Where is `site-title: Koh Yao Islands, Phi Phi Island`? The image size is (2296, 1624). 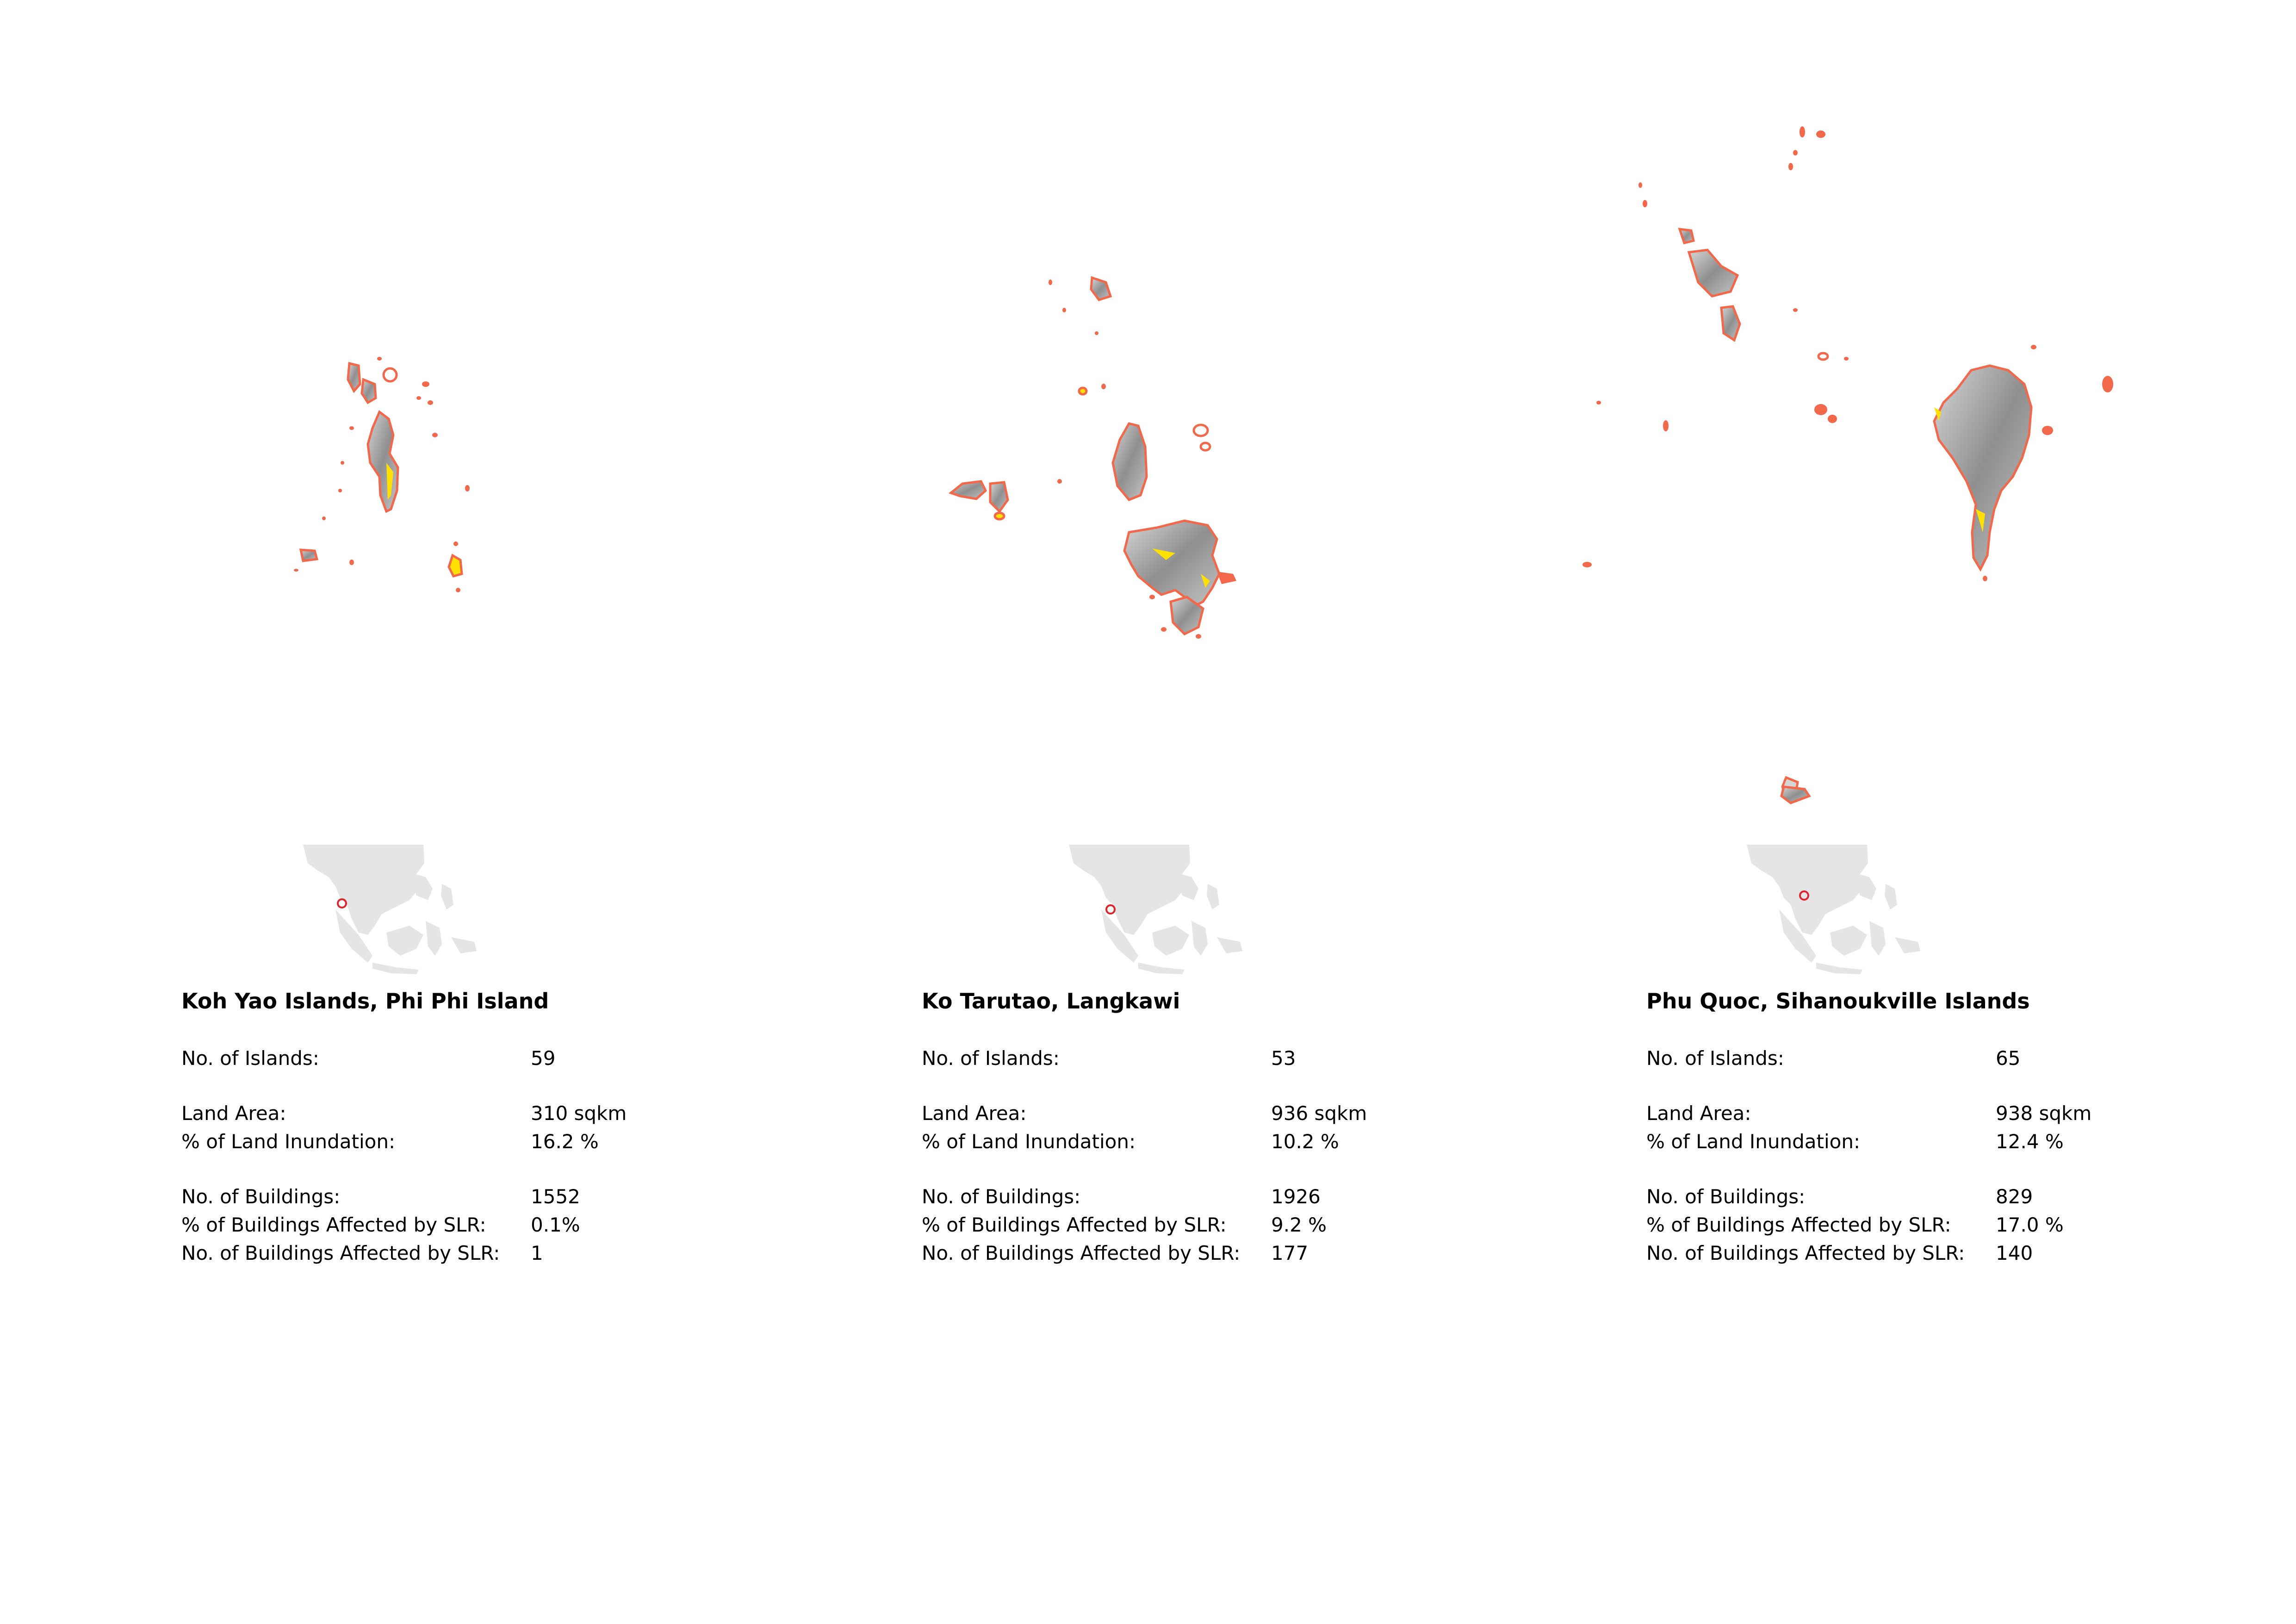
site-title: Koh Yao Islands, Phi Phi Island is located at coordinates (365, 1001).